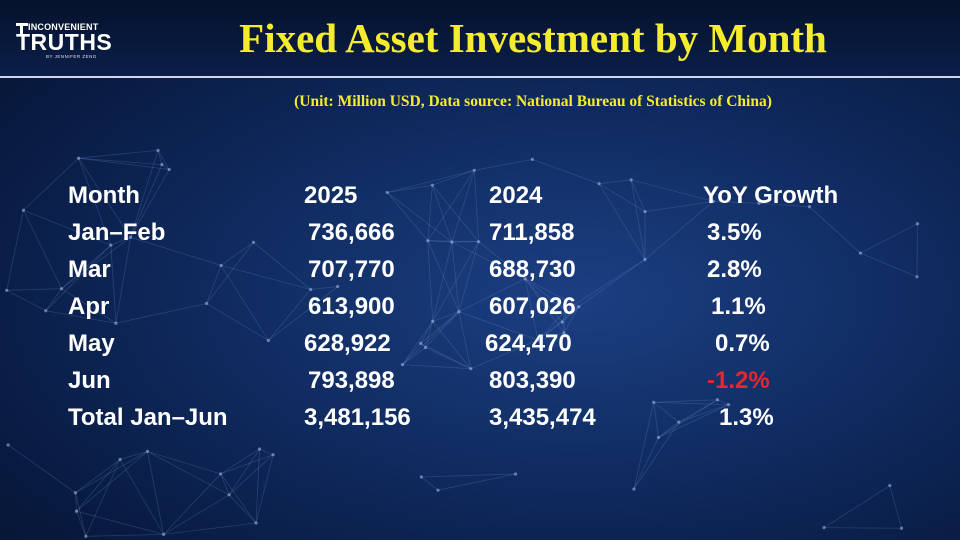 This screenshot has height=540, width=960. What do you see at coordinates (532, 269) in the screenshot?
I see `value-cell: 688,730` at bounding box center [532, 269].